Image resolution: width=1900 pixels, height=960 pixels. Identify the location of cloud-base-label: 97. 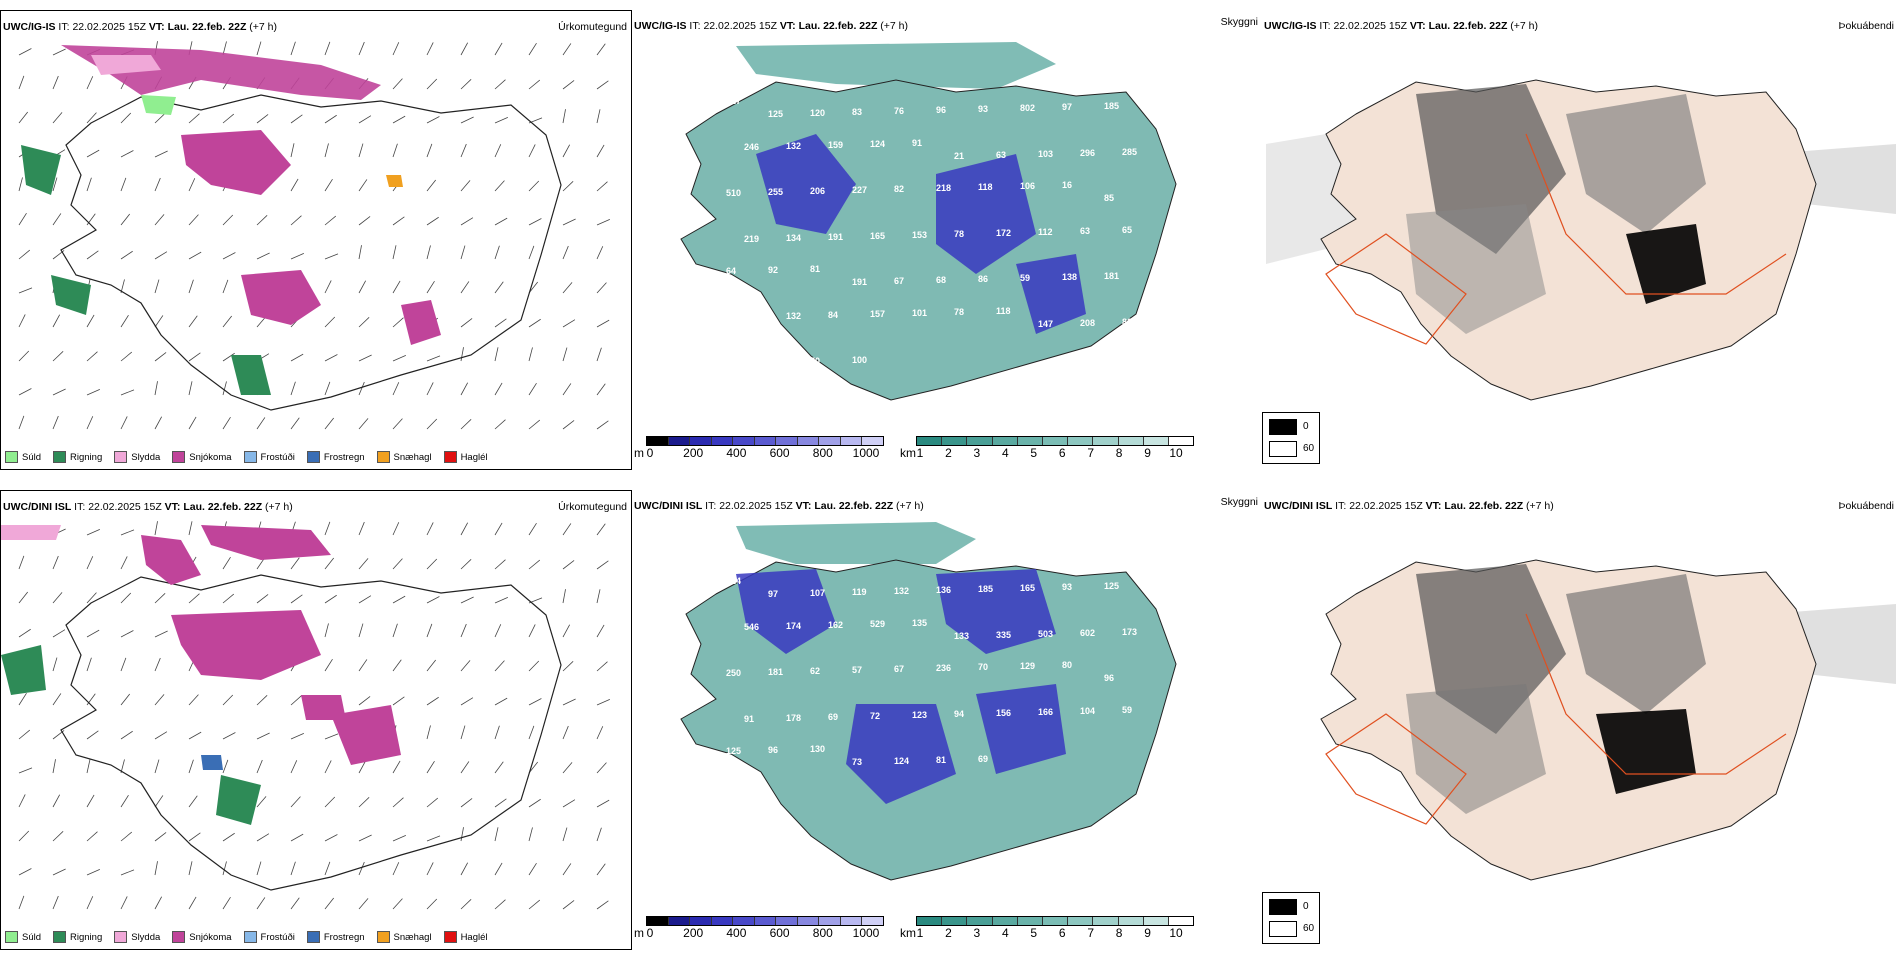
(1067, 107).